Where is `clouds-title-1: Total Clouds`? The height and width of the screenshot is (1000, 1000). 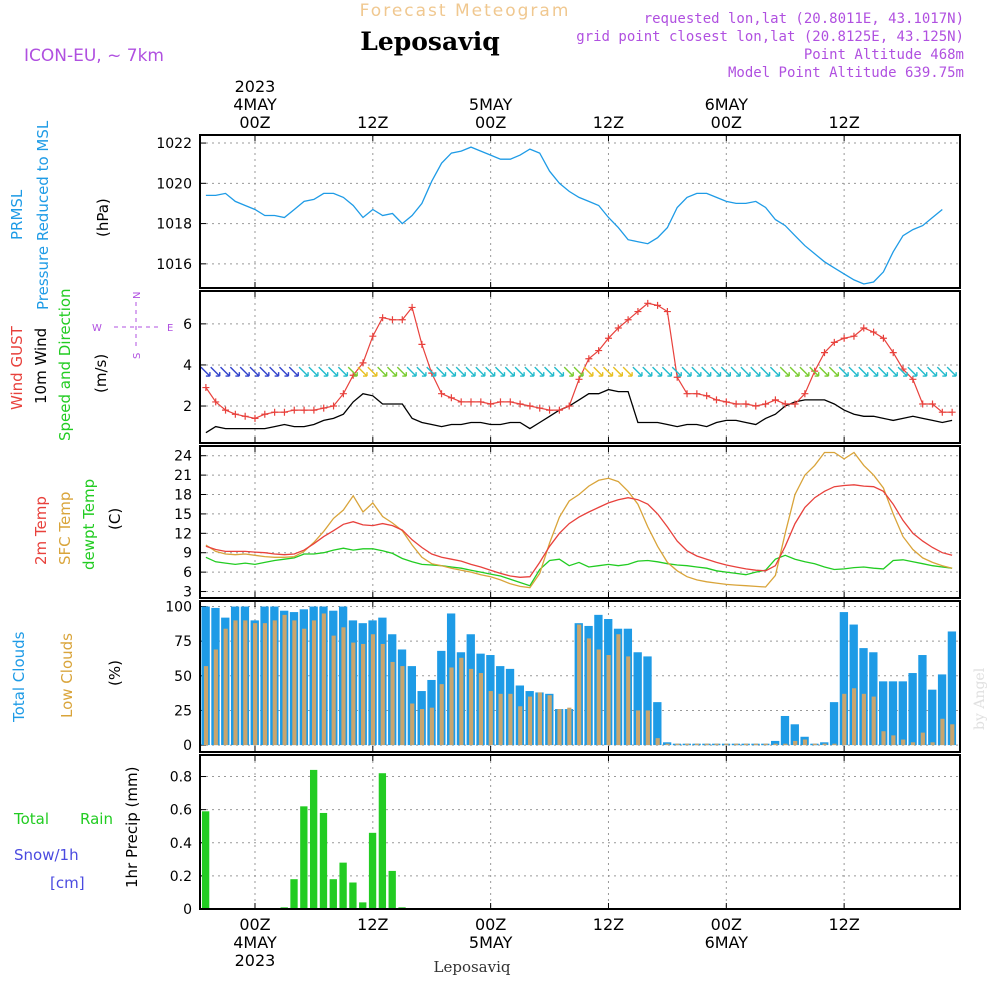 clouds-title-1: Total Clouds is located at coordinates (19, 677).